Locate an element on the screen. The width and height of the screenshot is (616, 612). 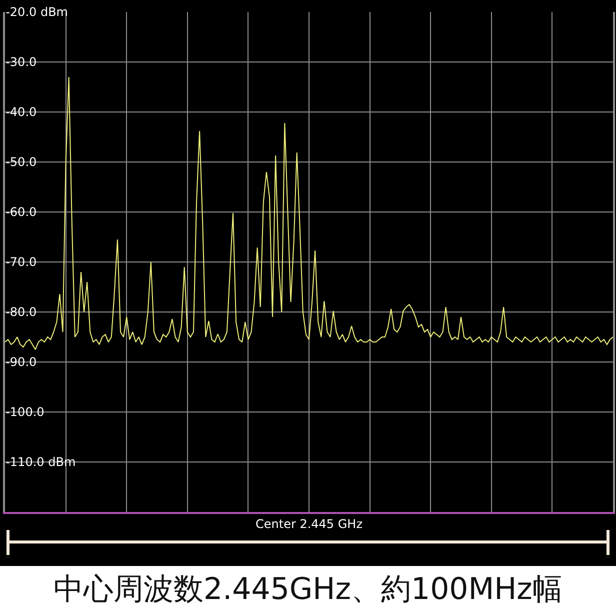
y-tick-label: -50.0 is located at coordinates (21, 162).